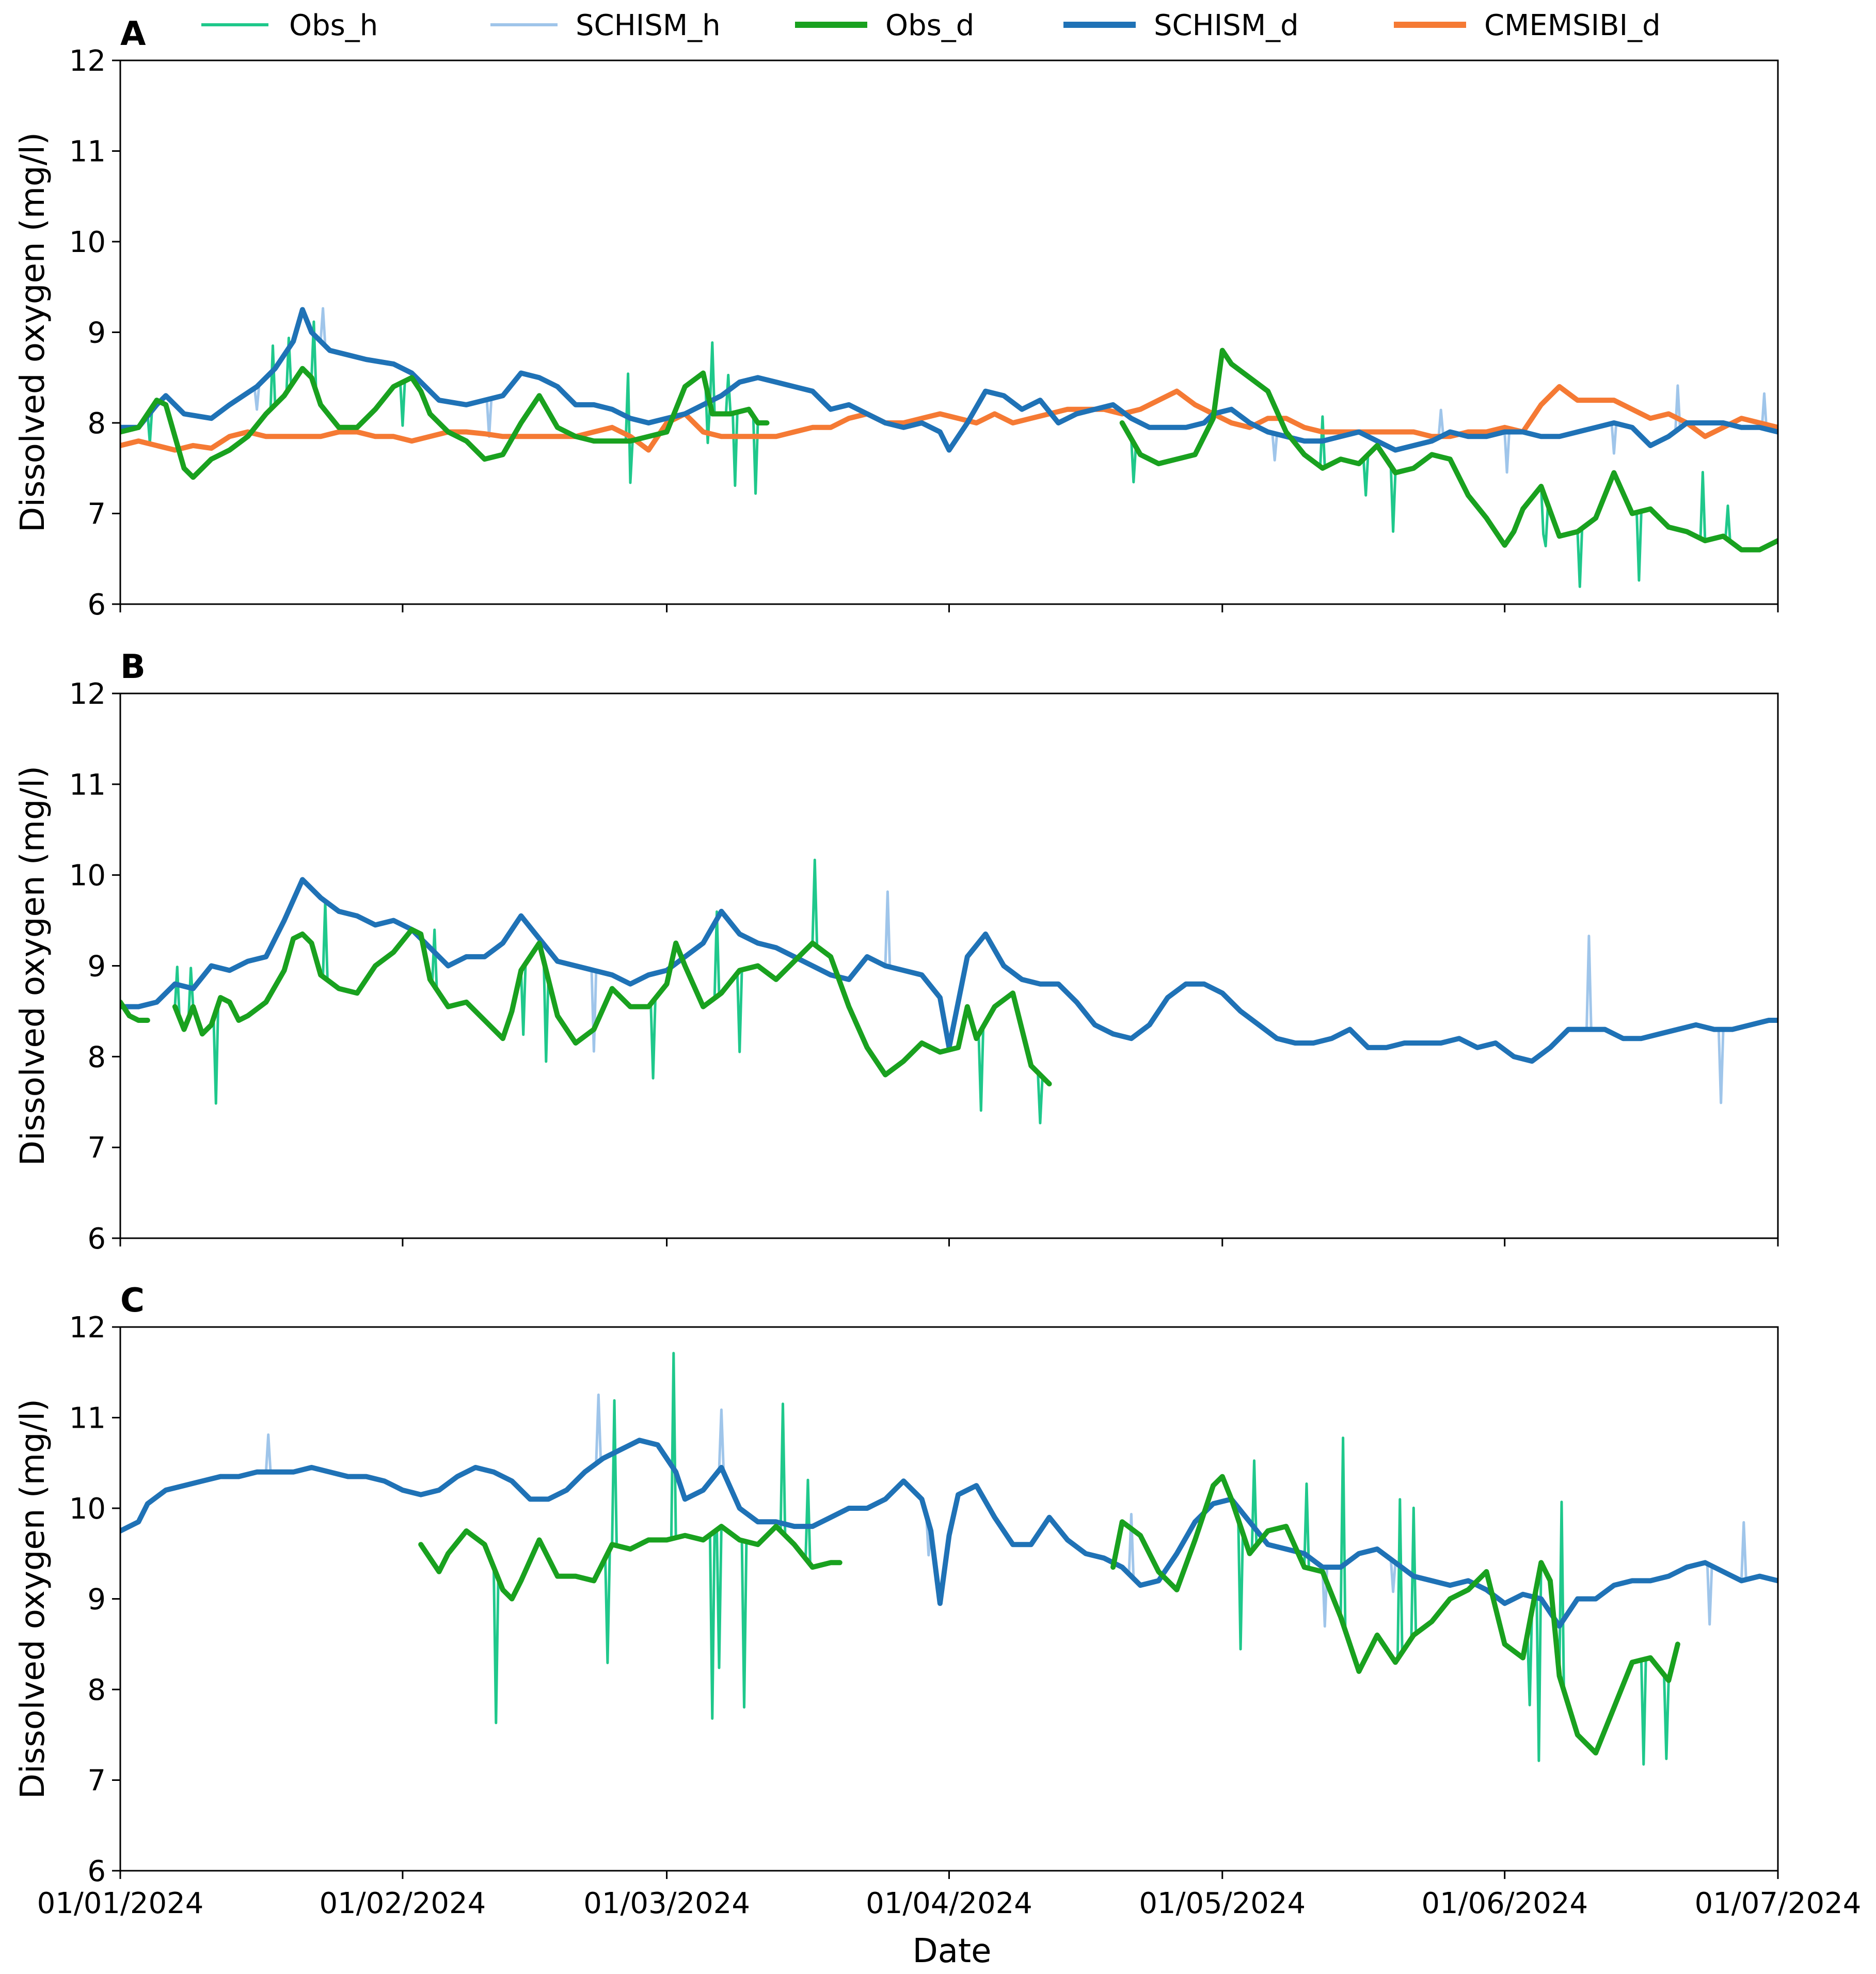 This screenshot has height=1974, width=1876. What do you see at coordinates (1222, 1903) in the screenshot?
I see `x-tick-label: 01/05/2024` at bounding box center [1222, 1903].